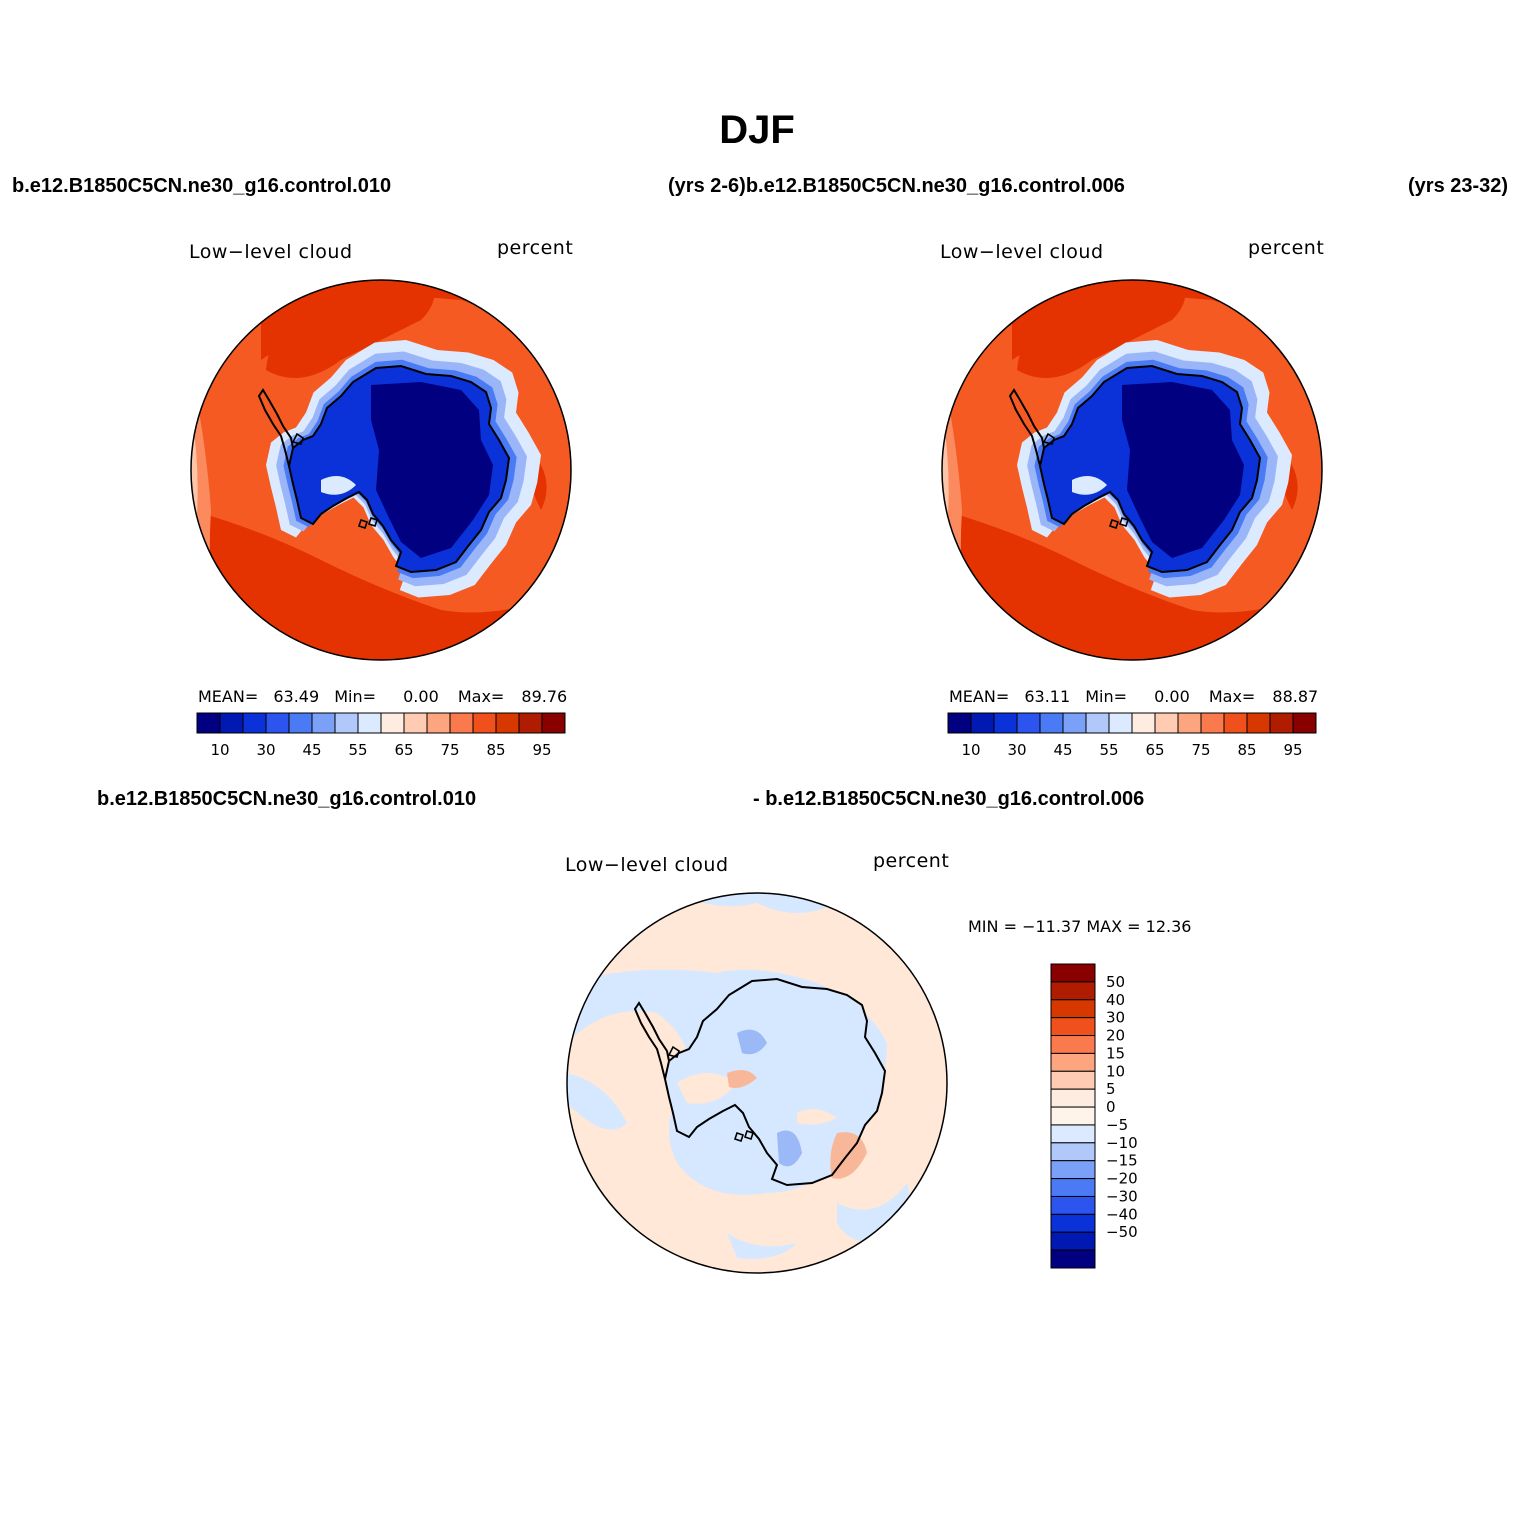 The image size is (1514, 1514). I want to click on case-name-top-left: b.e12.B1850C5CN.ne30_g16.control.010, so click(202, 186).